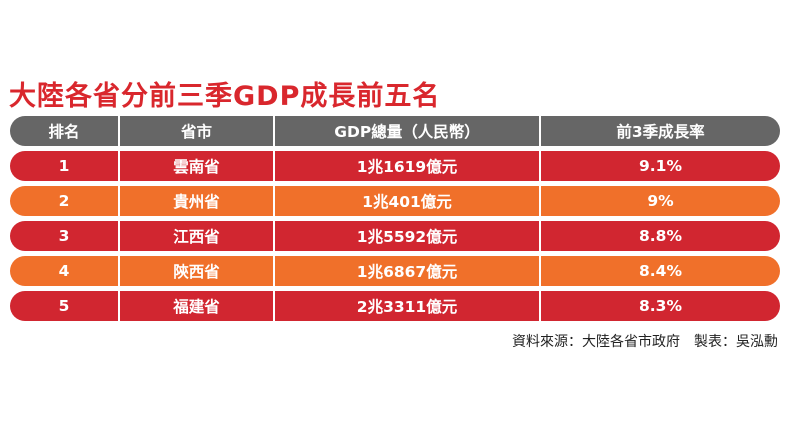 This screenshot has width=800, height=430. I want to click on rank-cell: 2, so click(64, 201).